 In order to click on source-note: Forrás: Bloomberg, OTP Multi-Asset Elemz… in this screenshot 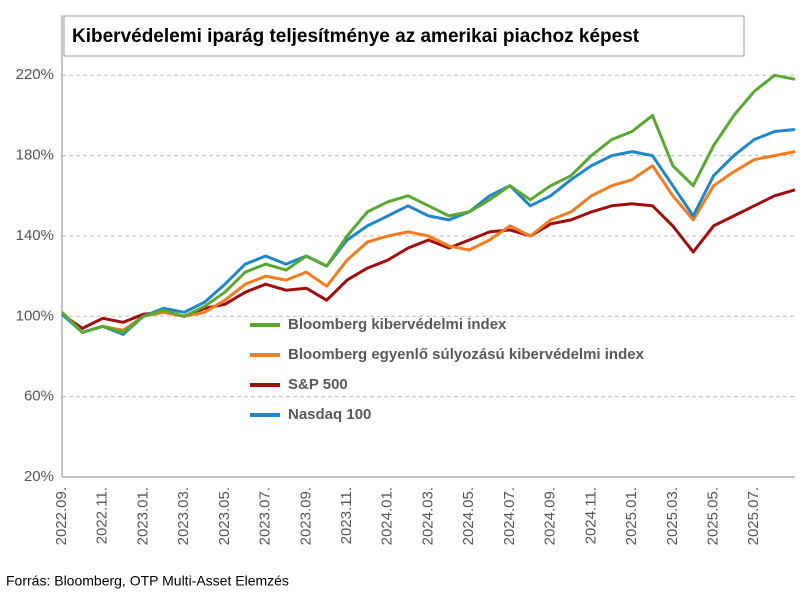, I will do `click(147, 581)`.